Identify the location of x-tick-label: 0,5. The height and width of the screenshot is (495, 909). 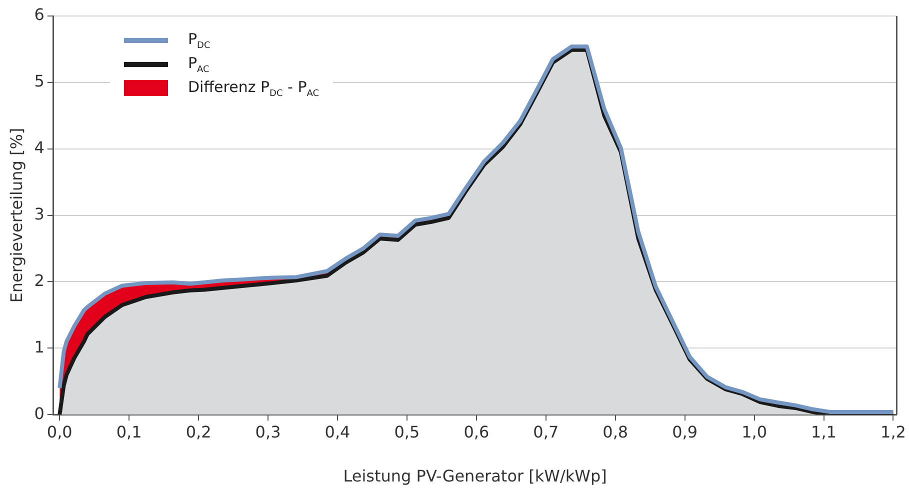
(407, 432).